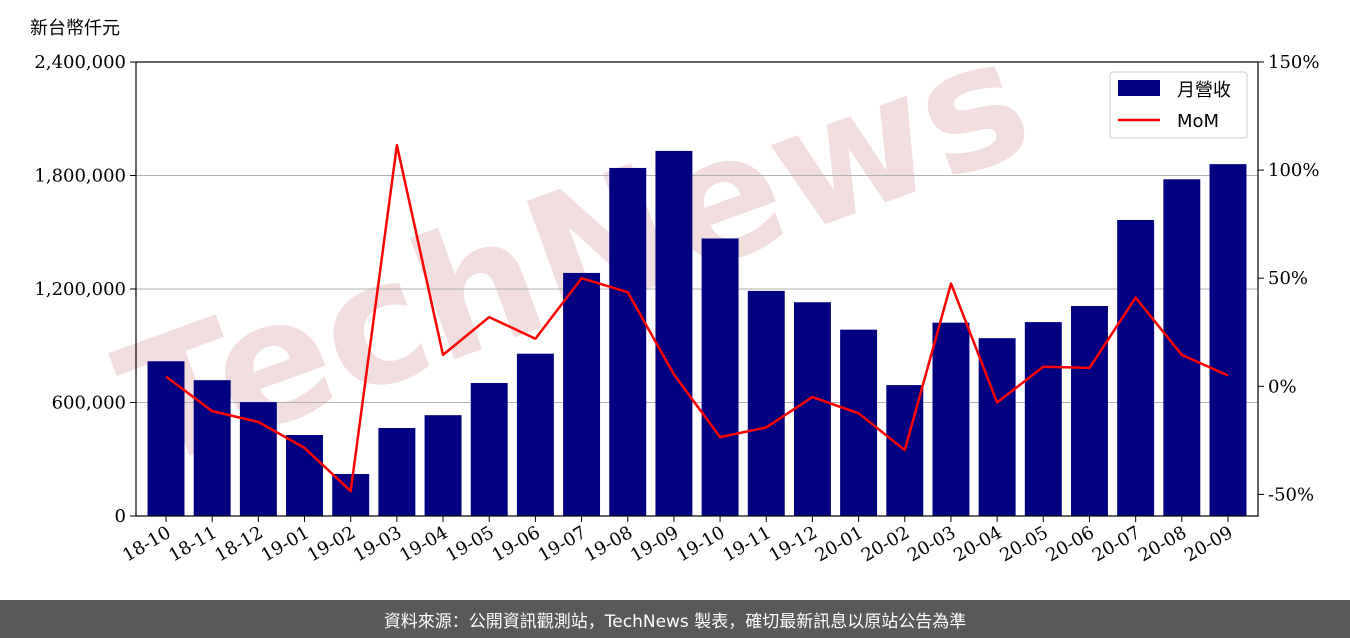 The height and width of the screenshot is (638, 1350). Describe the element at coordinates (562, 544) in the screenshot. I see `x-axis-tick-label: 19-07` at that location.